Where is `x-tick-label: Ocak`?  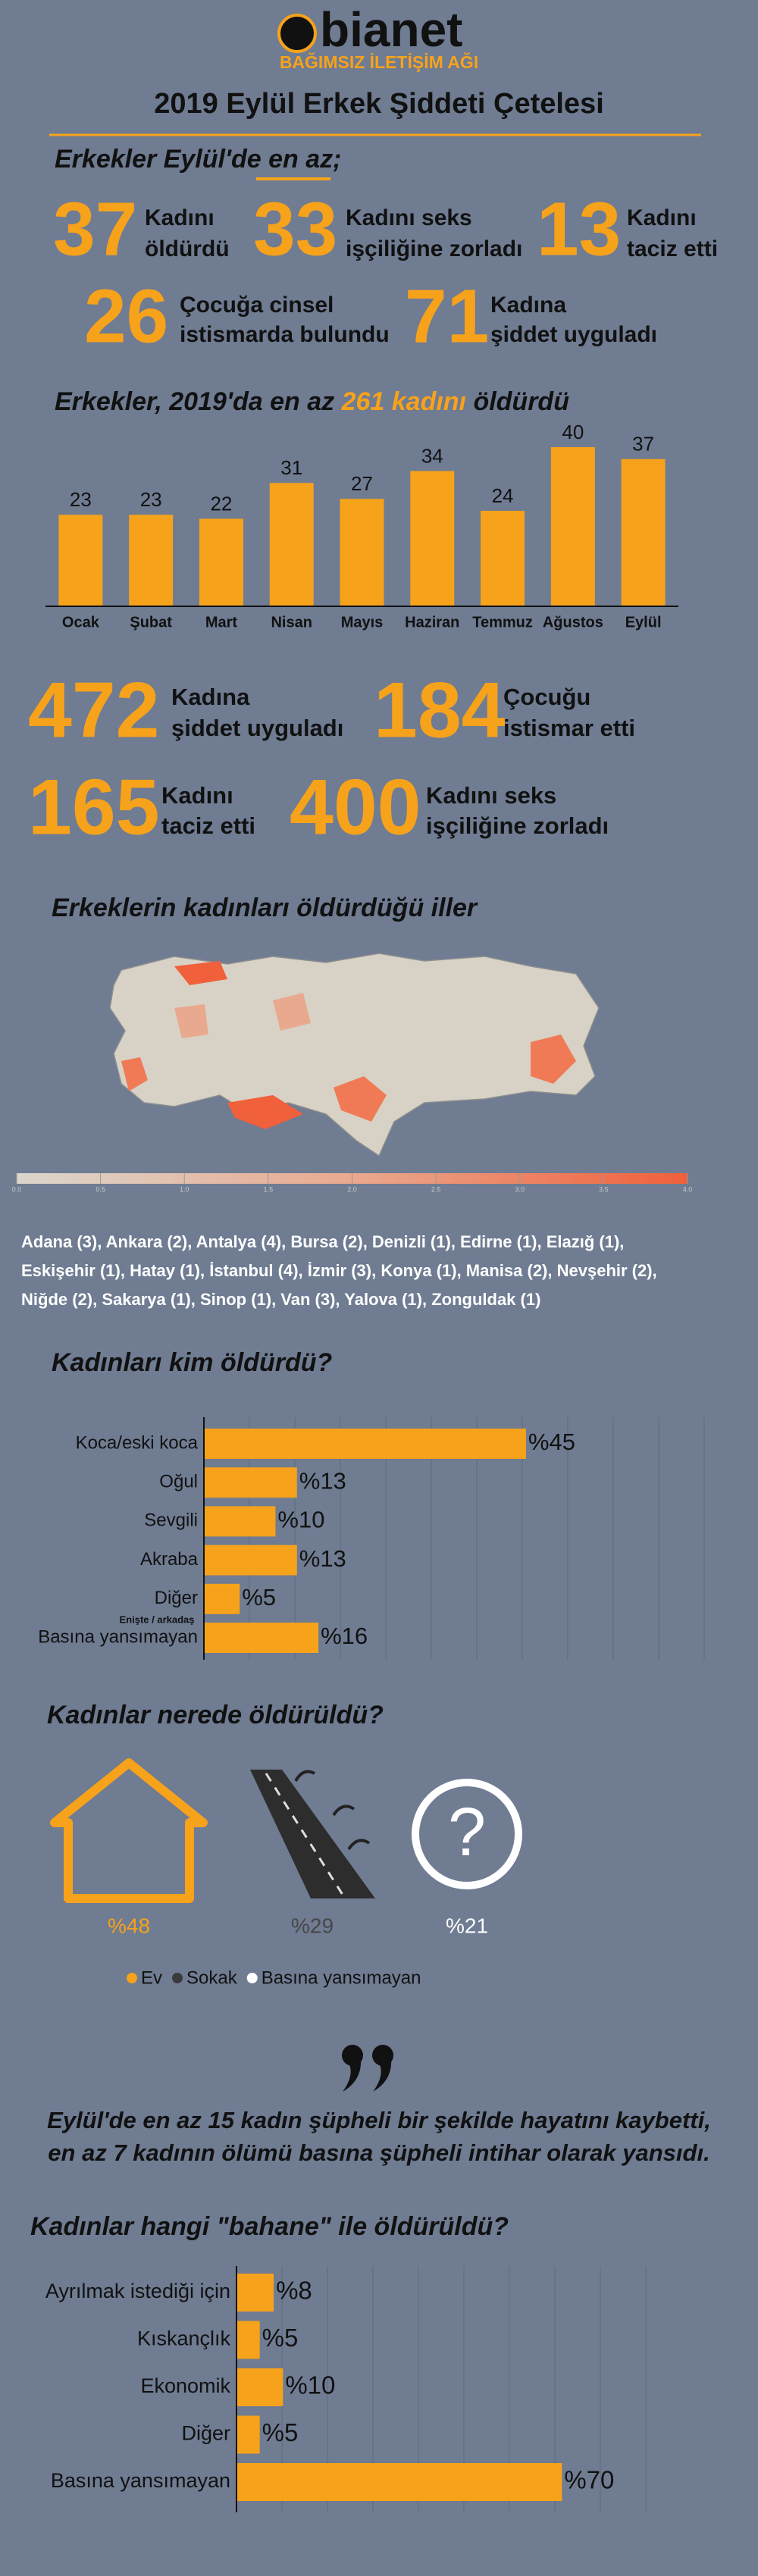
x-tick-label: Ocak is located at coordinates (81, 623).